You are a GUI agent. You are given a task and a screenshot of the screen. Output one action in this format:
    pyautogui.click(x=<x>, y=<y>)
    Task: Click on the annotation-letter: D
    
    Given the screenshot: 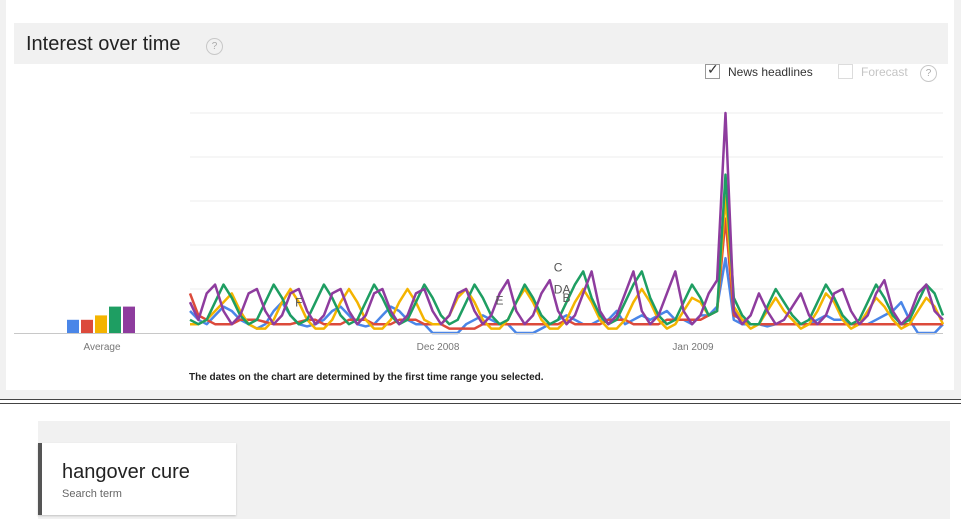 What is the action you would take?
    pyautogui.click(x=558, y=289)
    